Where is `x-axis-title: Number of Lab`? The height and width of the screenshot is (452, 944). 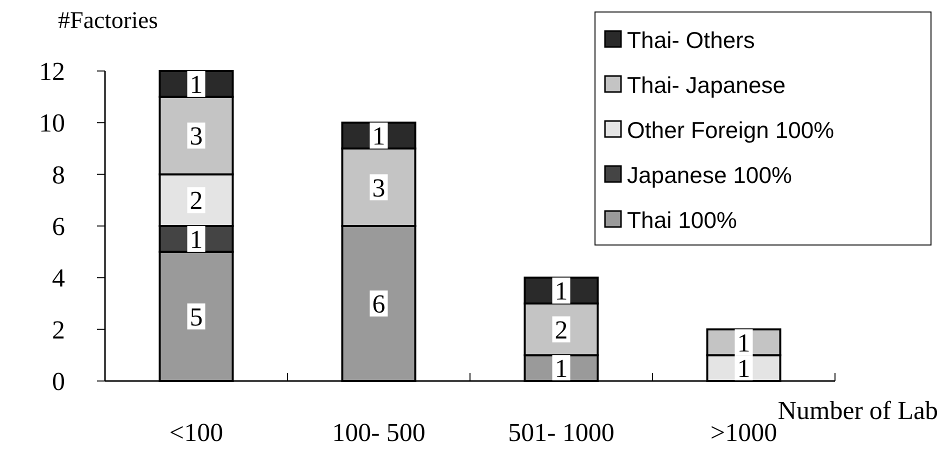
x-axis-title: Number of Lab is located at coordinates (858, 410).